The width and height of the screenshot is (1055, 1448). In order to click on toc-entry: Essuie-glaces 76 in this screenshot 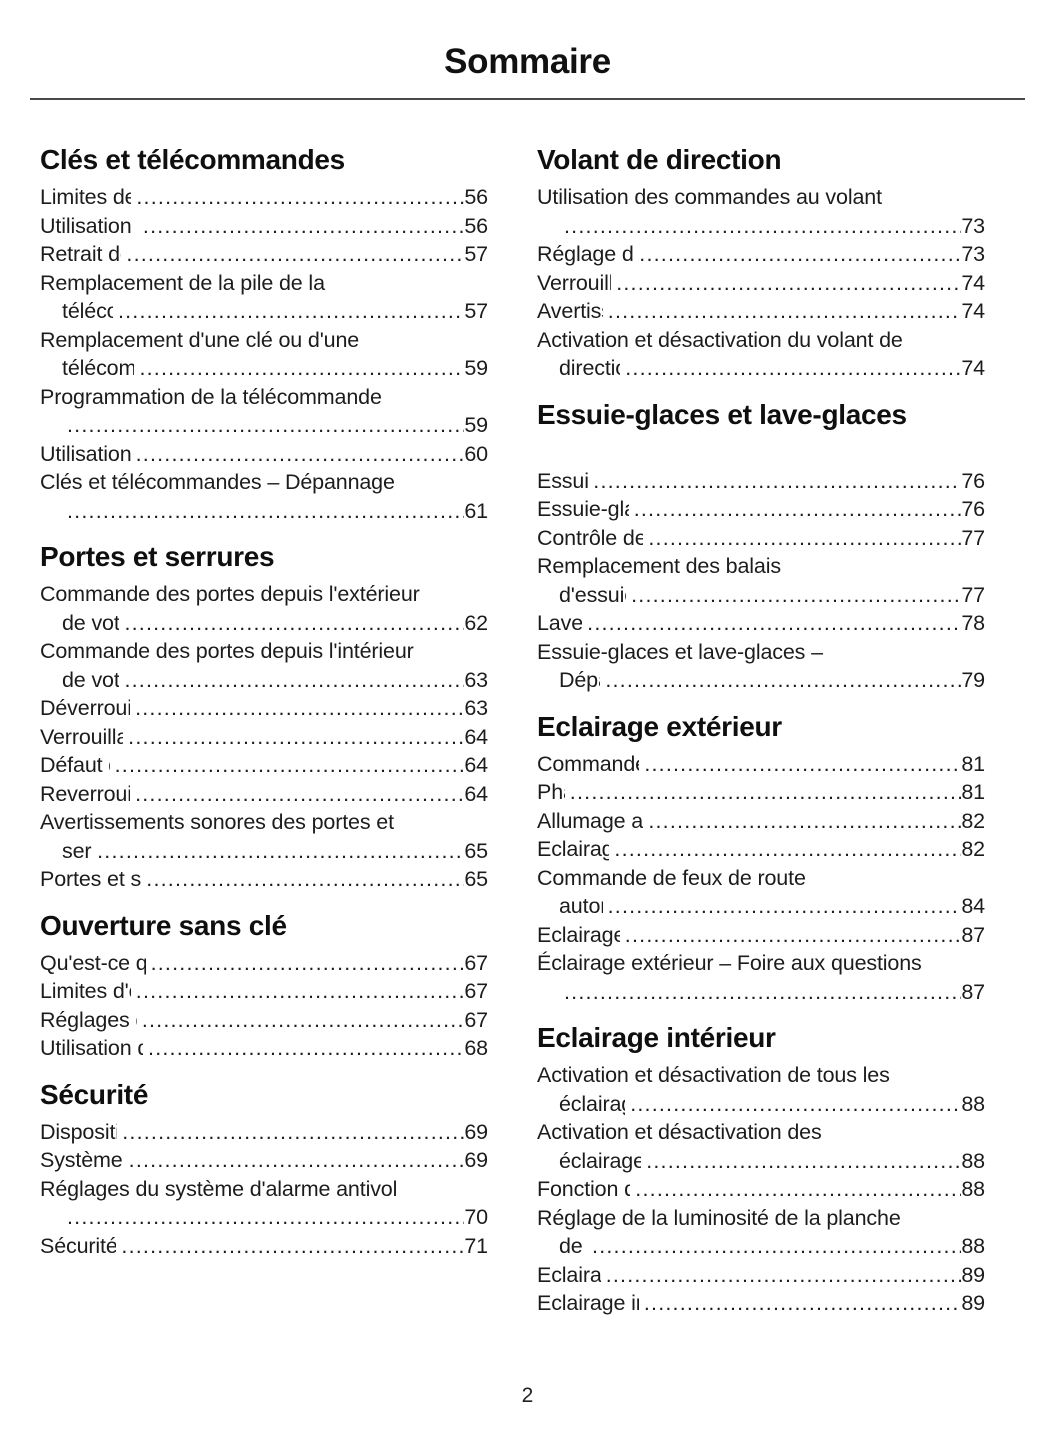, I will do `click(761, 481)`.